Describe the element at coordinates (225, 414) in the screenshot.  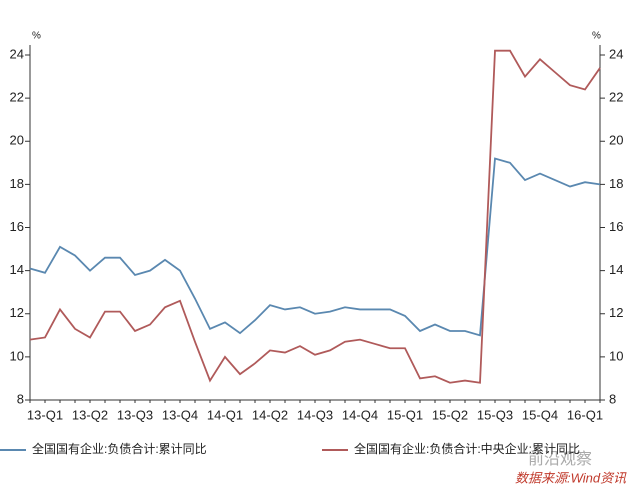
I see `x-tick-label: 14-Q1` at that location.